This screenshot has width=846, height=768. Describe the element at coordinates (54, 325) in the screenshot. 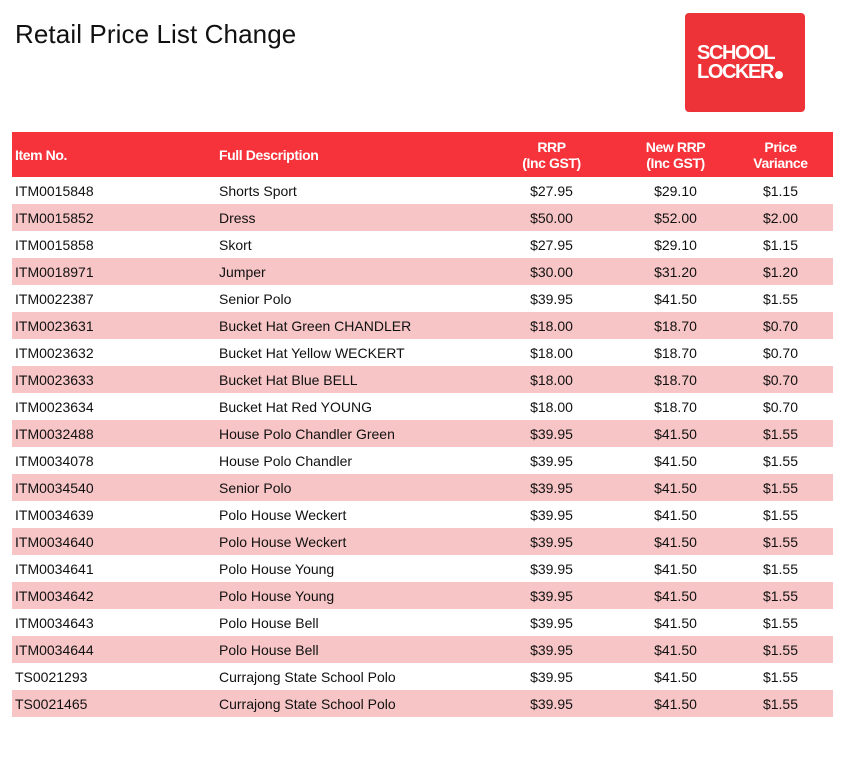

I see `cell-item-no: ITM0023631` at that location.